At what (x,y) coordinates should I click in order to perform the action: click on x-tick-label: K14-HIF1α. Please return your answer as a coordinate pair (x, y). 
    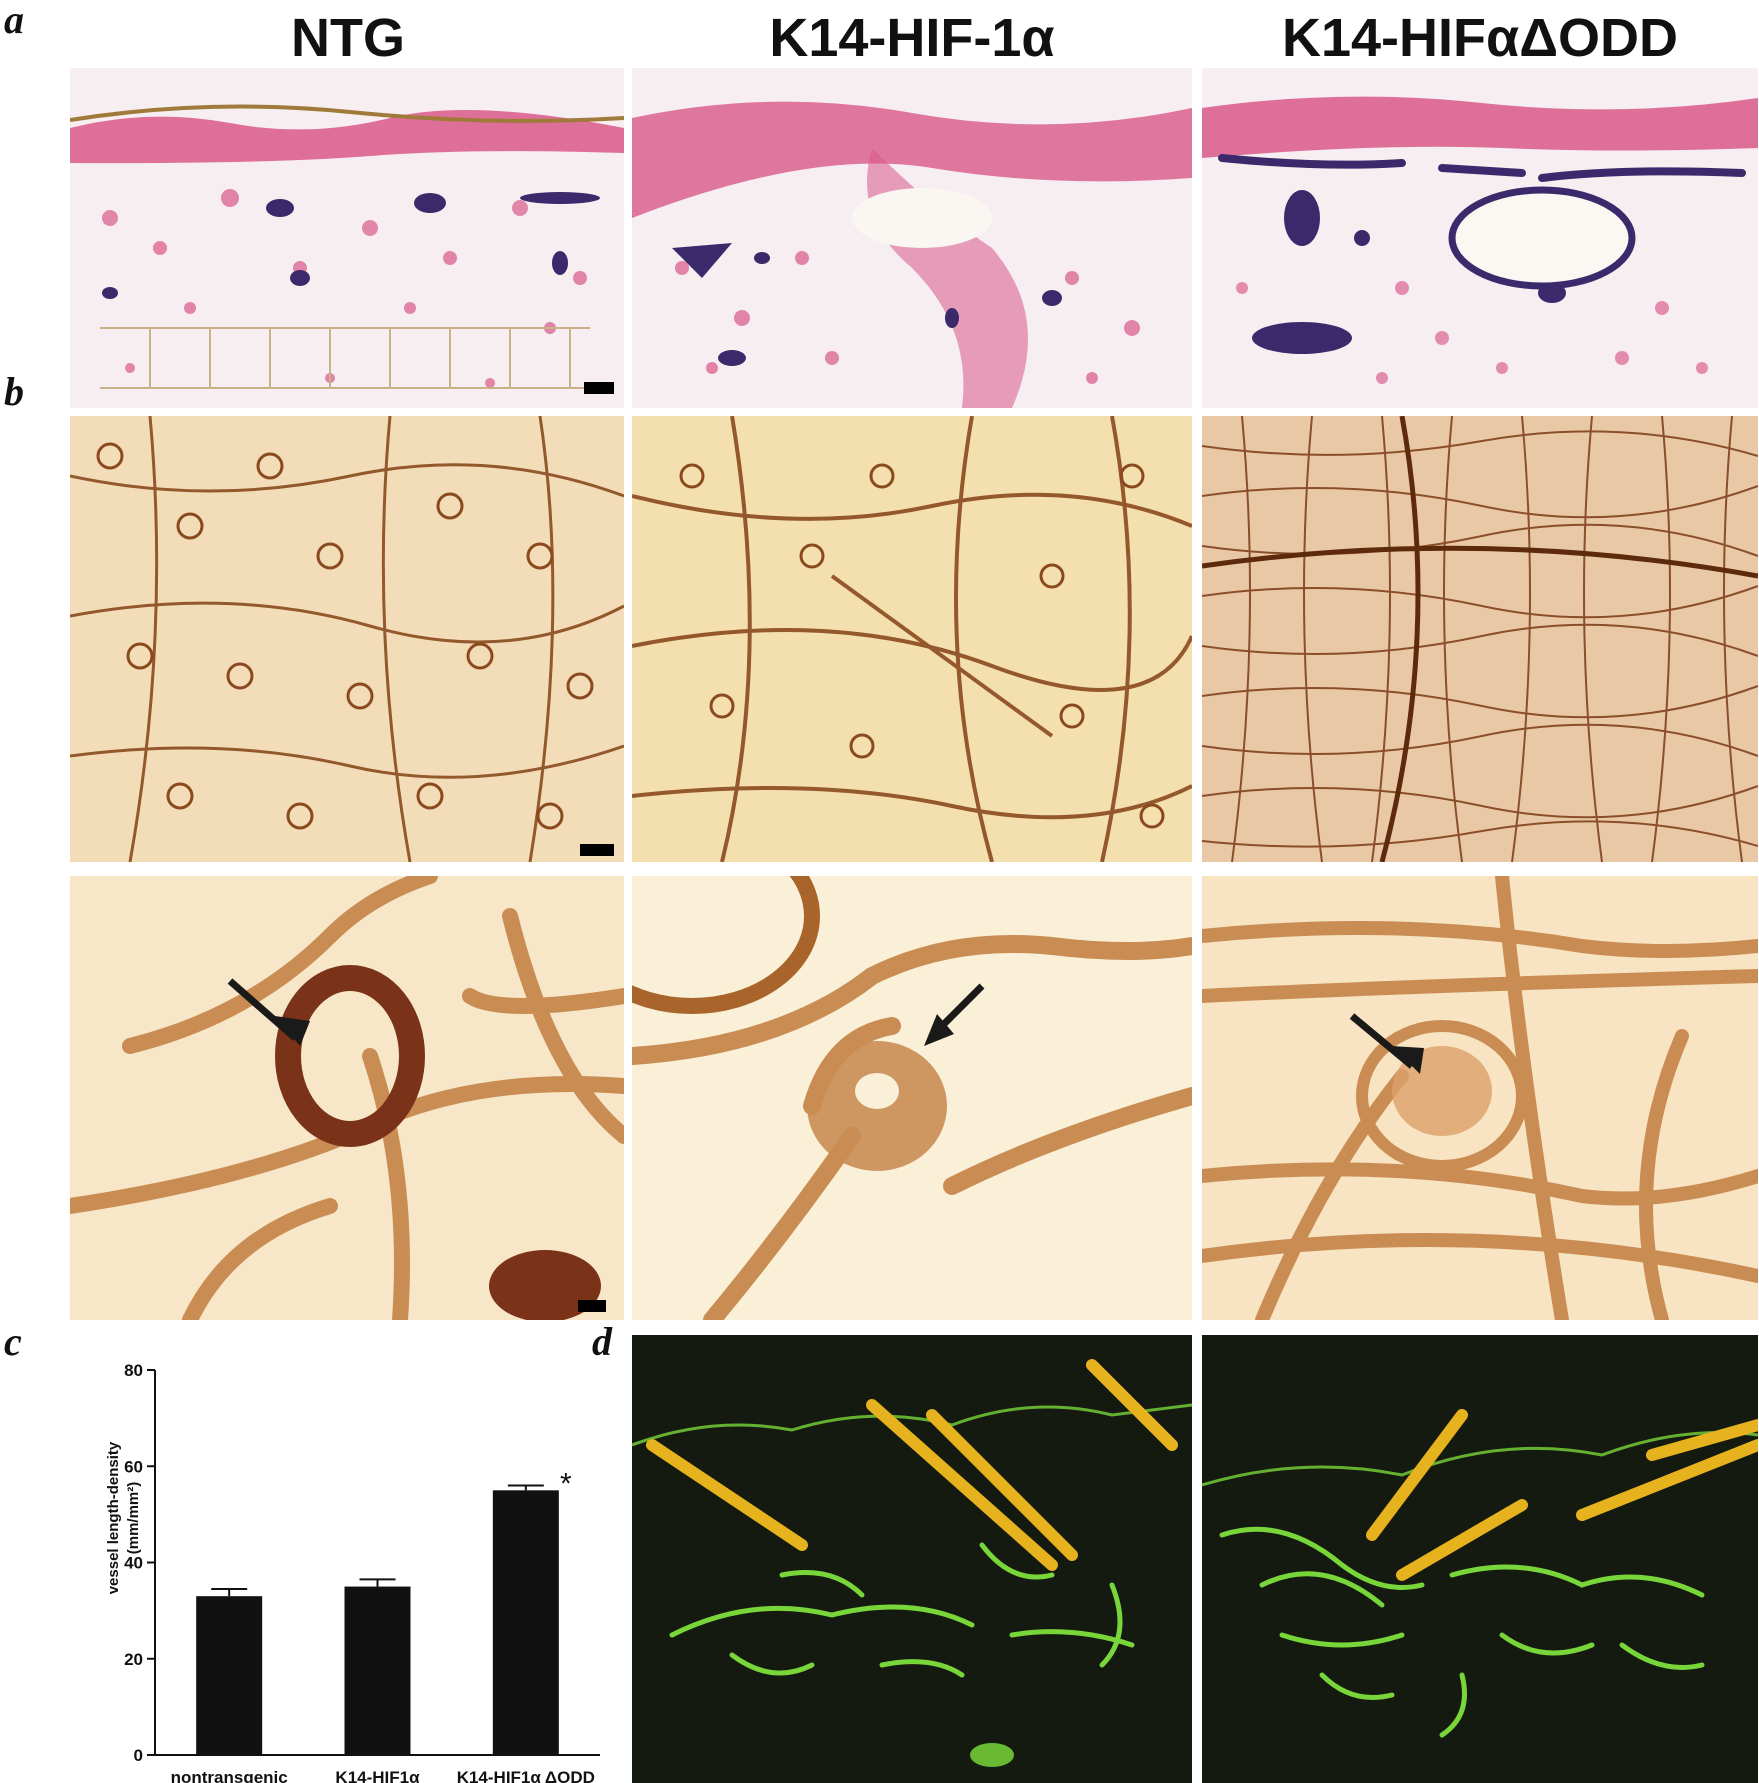
    Looking at the image, I should click on (377, 1775).